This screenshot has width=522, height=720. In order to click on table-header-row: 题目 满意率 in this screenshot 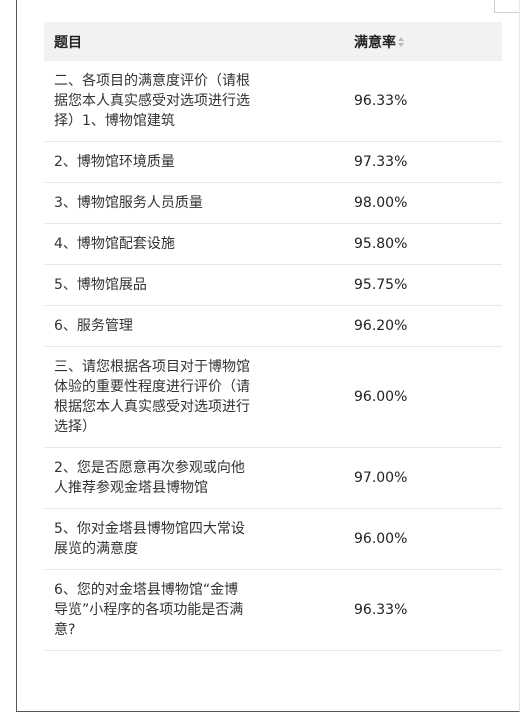, I will do `click(273, 41)`.